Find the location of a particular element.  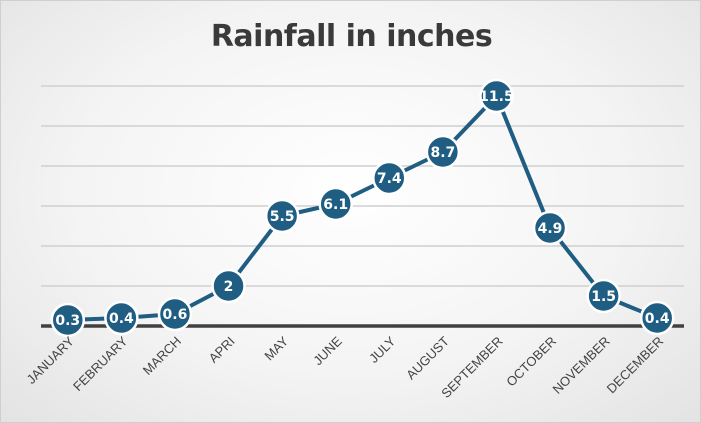

data-label: 2 is located at coordinates (229, 287).